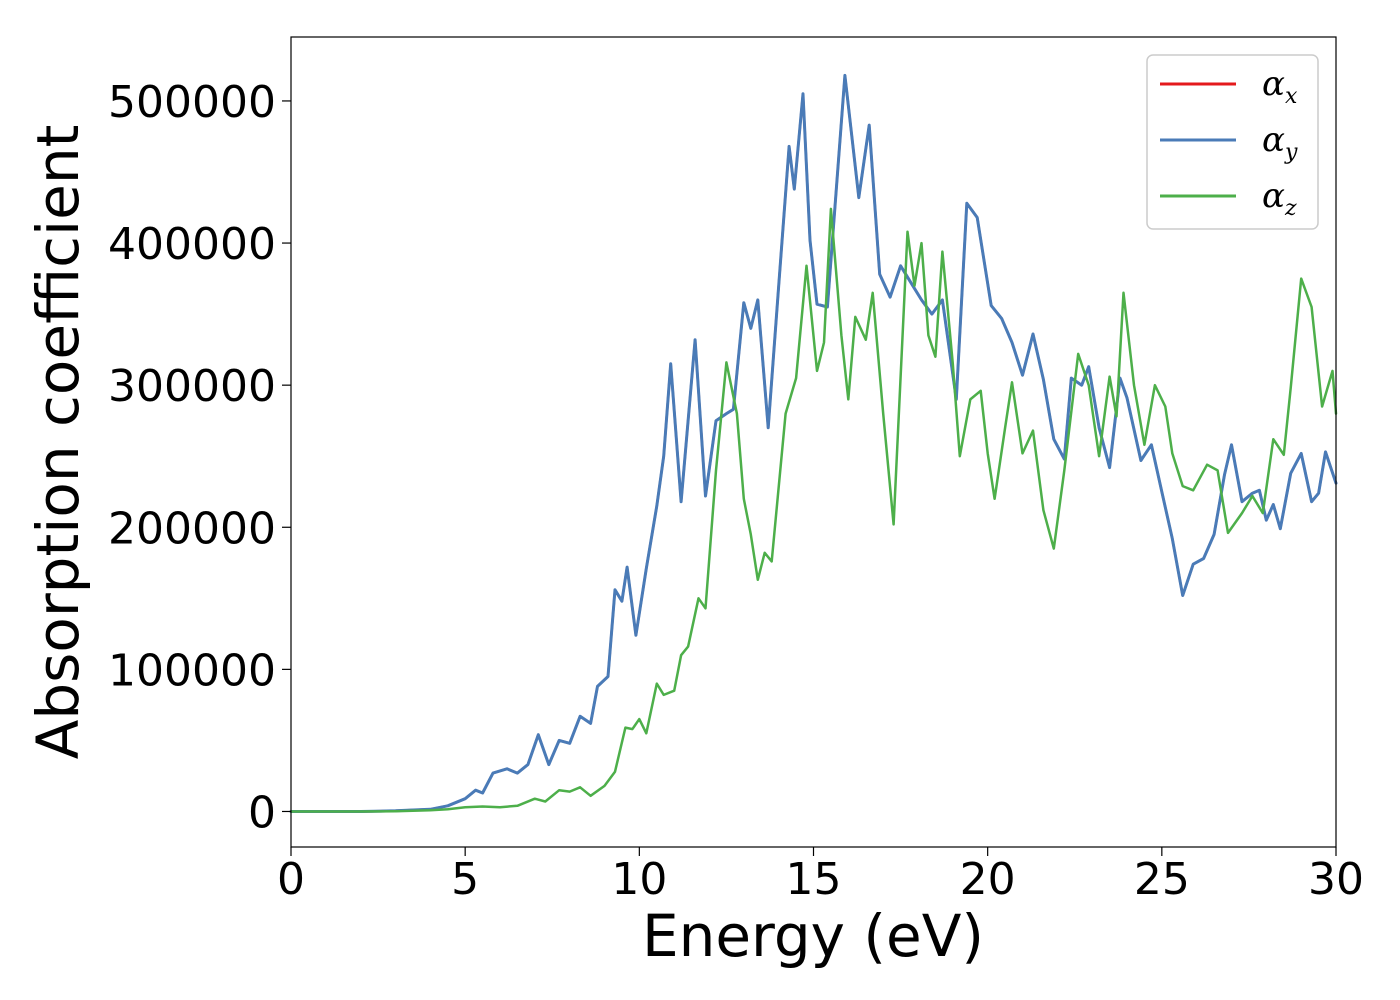  I want to click on y-tick-label: 500000, so click(192, 102).